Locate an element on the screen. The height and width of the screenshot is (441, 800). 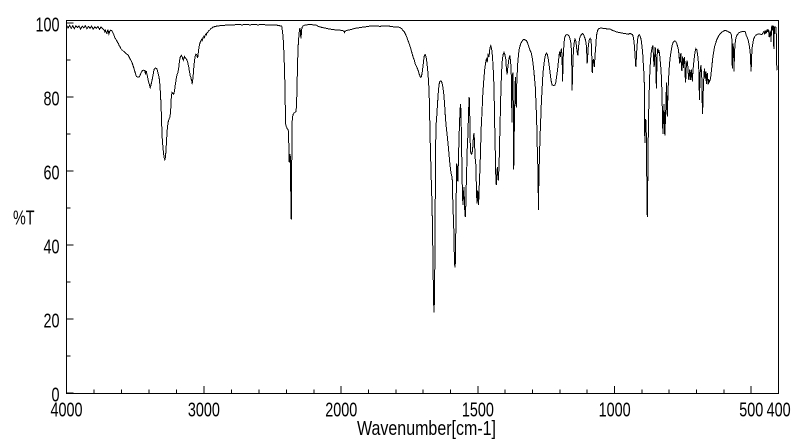
svg-text: 4000 is located at coordinates (66, 409).